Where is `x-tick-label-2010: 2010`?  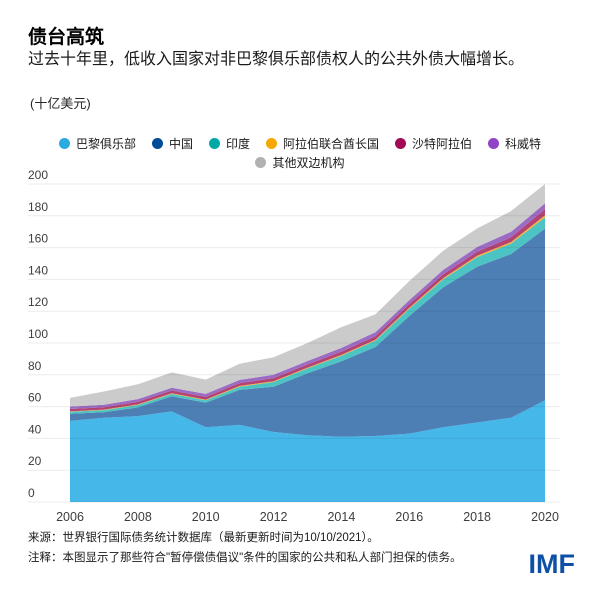
x-tick-label-2010: 2010 is located at coordinates (206, 517).